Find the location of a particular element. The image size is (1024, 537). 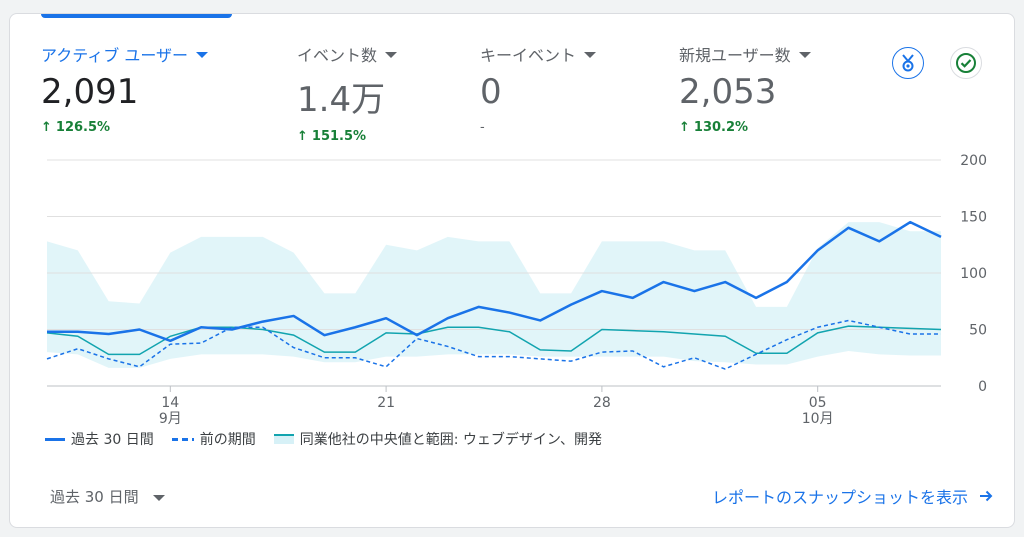

data-quality-button is located at coordinates (966, 63).